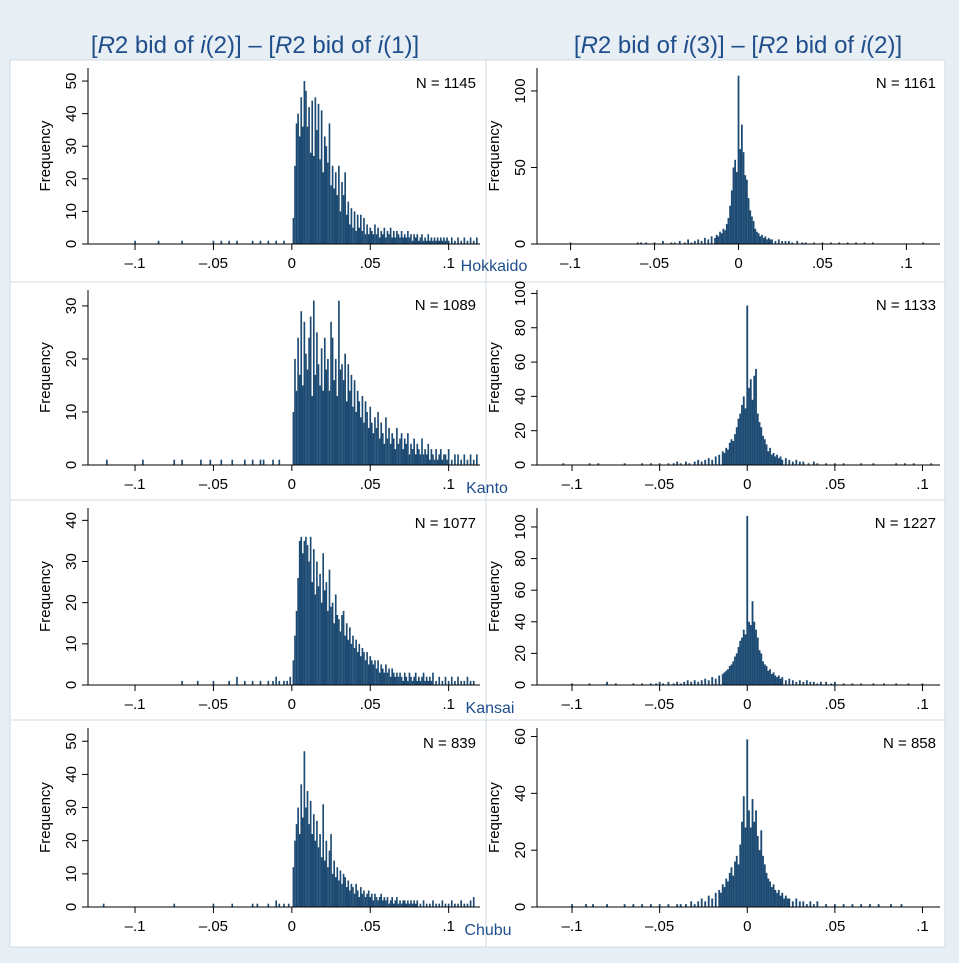 This screenshot has width=959, height=963. What do you see at coordinates (520, 293) in the screenshot?
I see `y-tick-label: 100` at bounding box center [520, 293].